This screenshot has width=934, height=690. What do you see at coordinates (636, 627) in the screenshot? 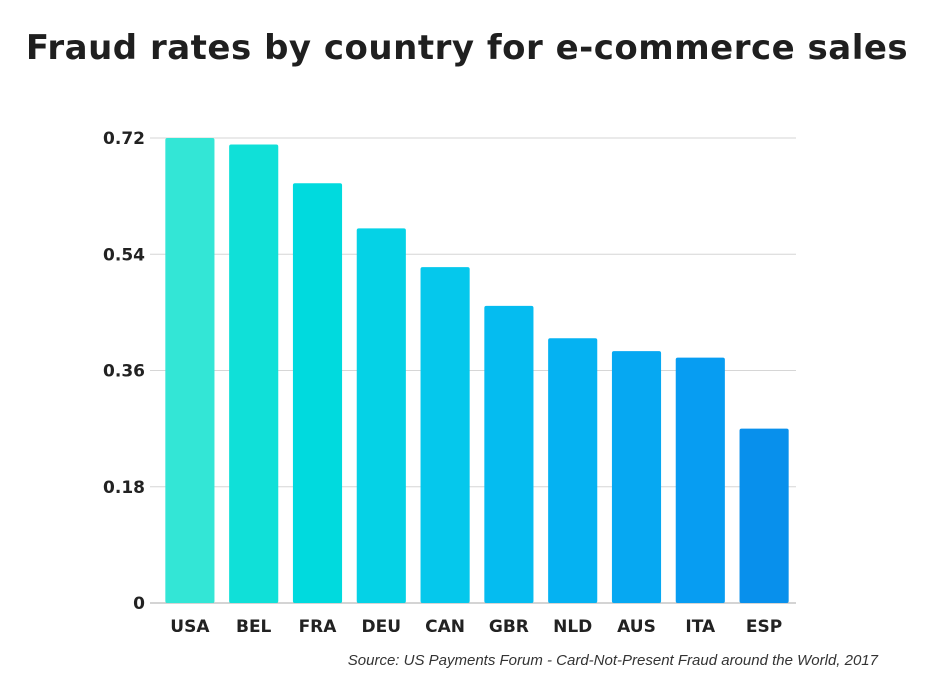
I see `x-tick-label: AUS` at bounding box center [636, 627].